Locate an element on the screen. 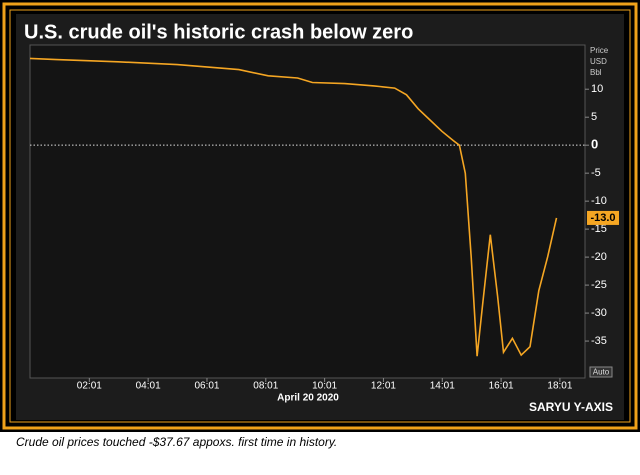  y-tick-label: 5 is located at coordinates (594, 117).